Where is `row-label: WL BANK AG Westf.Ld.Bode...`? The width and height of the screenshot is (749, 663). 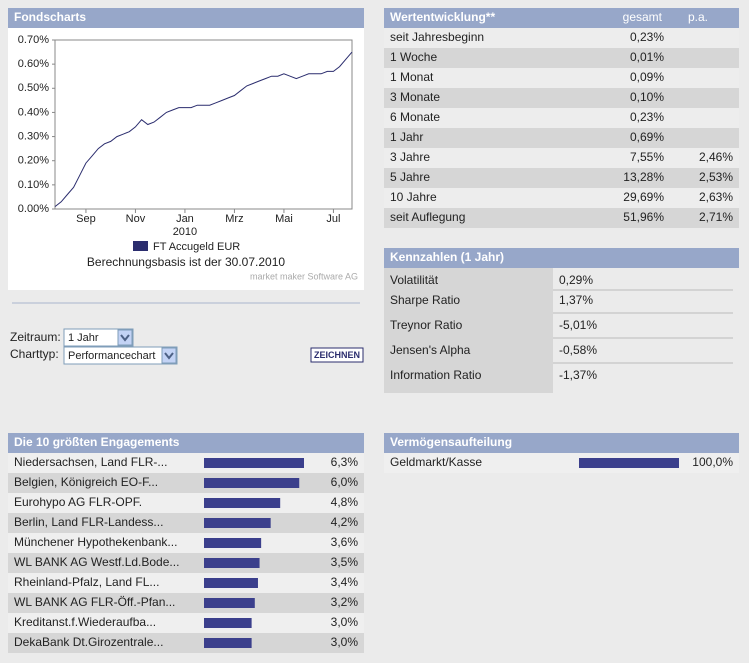 row-label: WL BANK AG Westf.Ld.Bode... is located at coordinates (96, 562).